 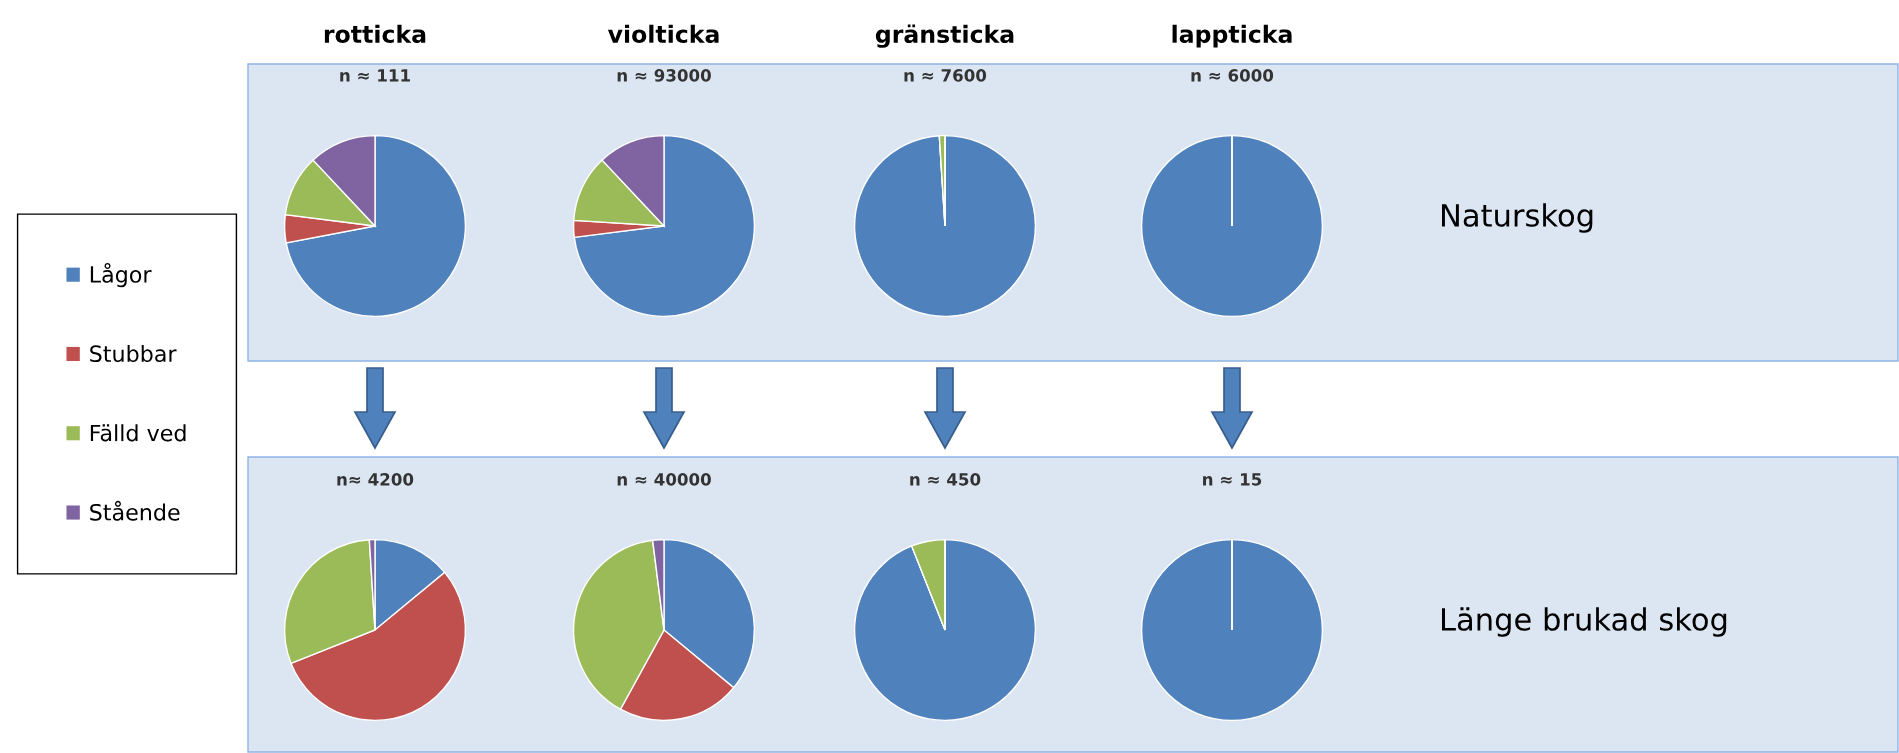 I want to click on text: Länge brukad skog, so click(x=1584, y=622).